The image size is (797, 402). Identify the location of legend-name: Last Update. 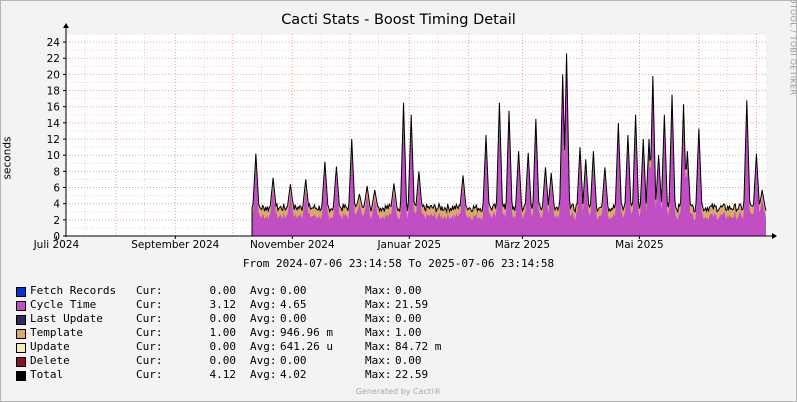
(66, 318).